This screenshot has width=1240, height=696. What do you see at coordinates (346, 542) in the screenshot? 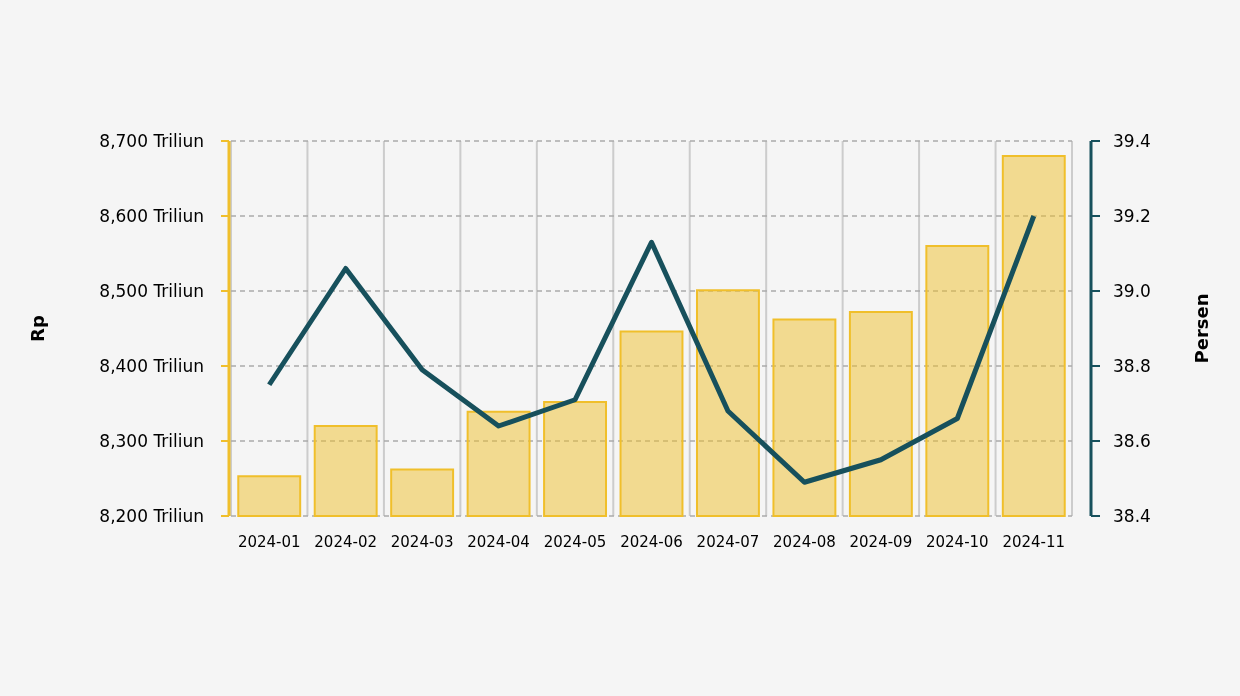
I see `x-tick-label: 2024-02` at bounding box center [346, 542].